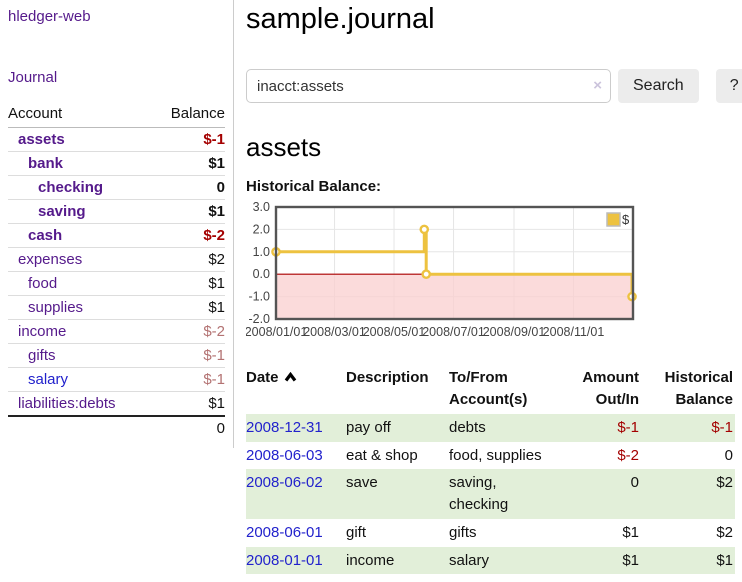  What do you see at coordinates (296, 390) in the screenshot?
I see `register-header-date: Date` at bounding box center [296, 390].